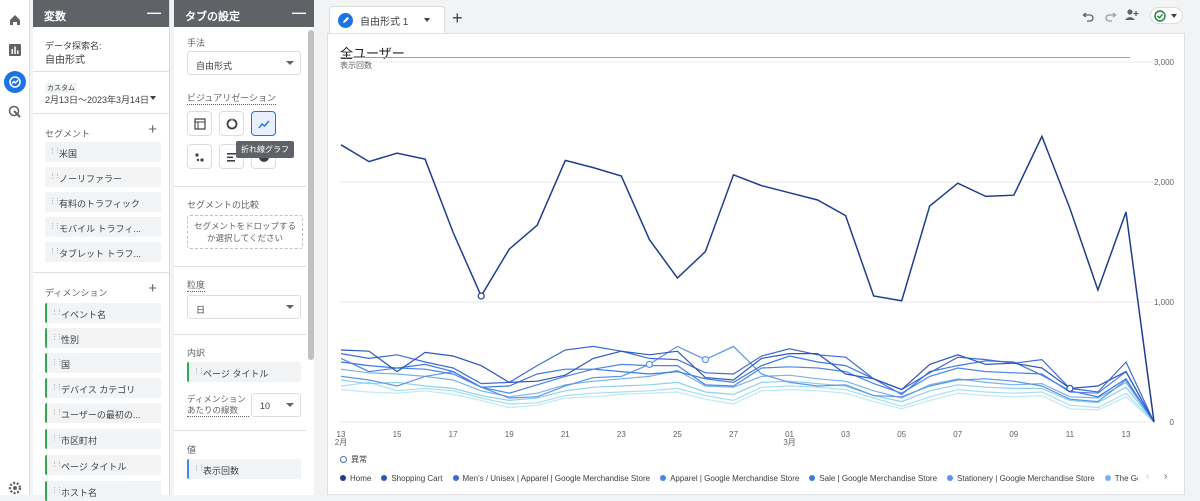 Image resolution: width=1200 pixels, height=501 pixels. I want to click on legend-item: The Google Merchandise Store, so click(1121, 478).